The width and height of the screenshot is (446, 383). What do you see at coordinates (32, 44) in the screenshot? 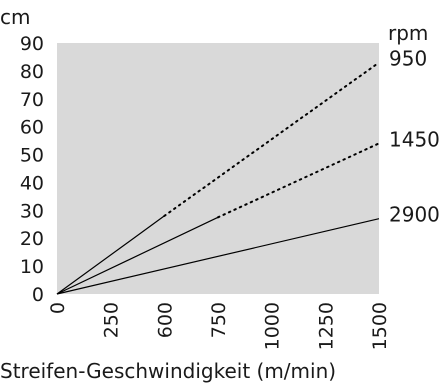
I see `y-tick-label: 90` at bounding box center [32, 44].